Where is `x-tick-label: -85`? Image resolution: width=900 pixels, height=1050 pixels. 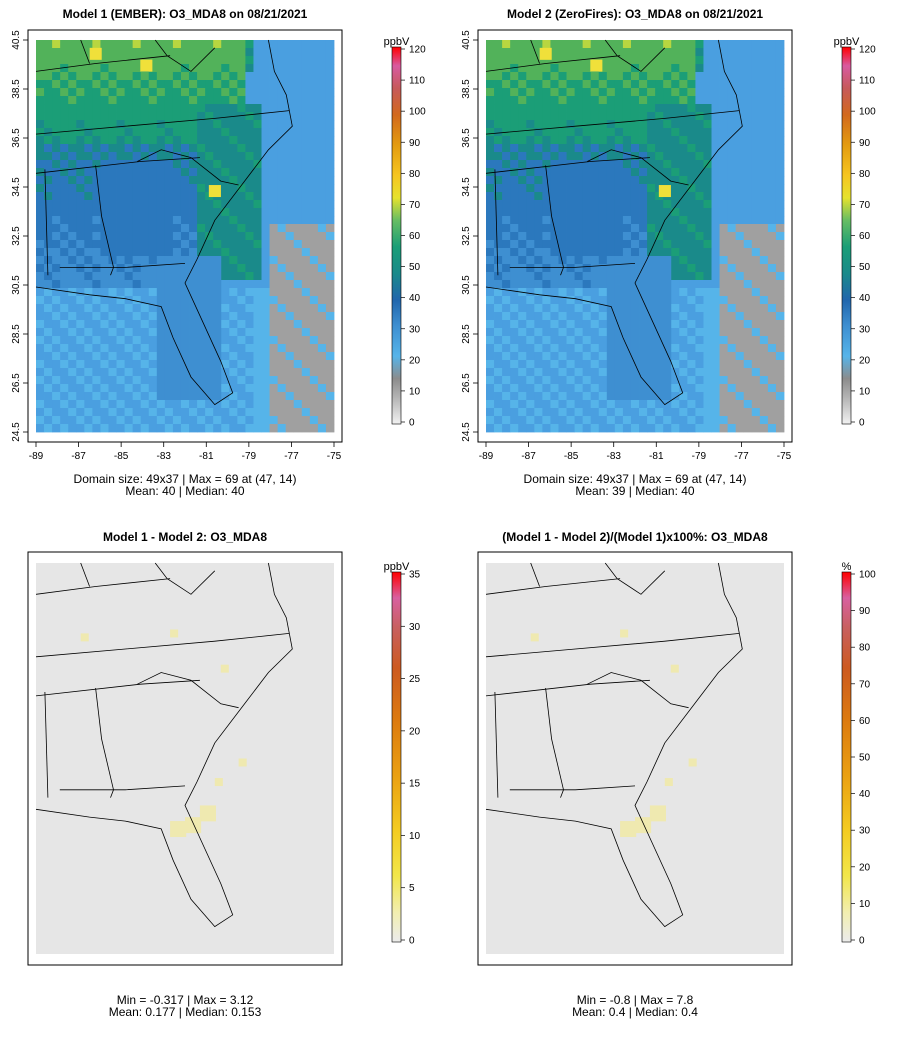 x-tick-label: -85 is located at coordinates (571, 456).